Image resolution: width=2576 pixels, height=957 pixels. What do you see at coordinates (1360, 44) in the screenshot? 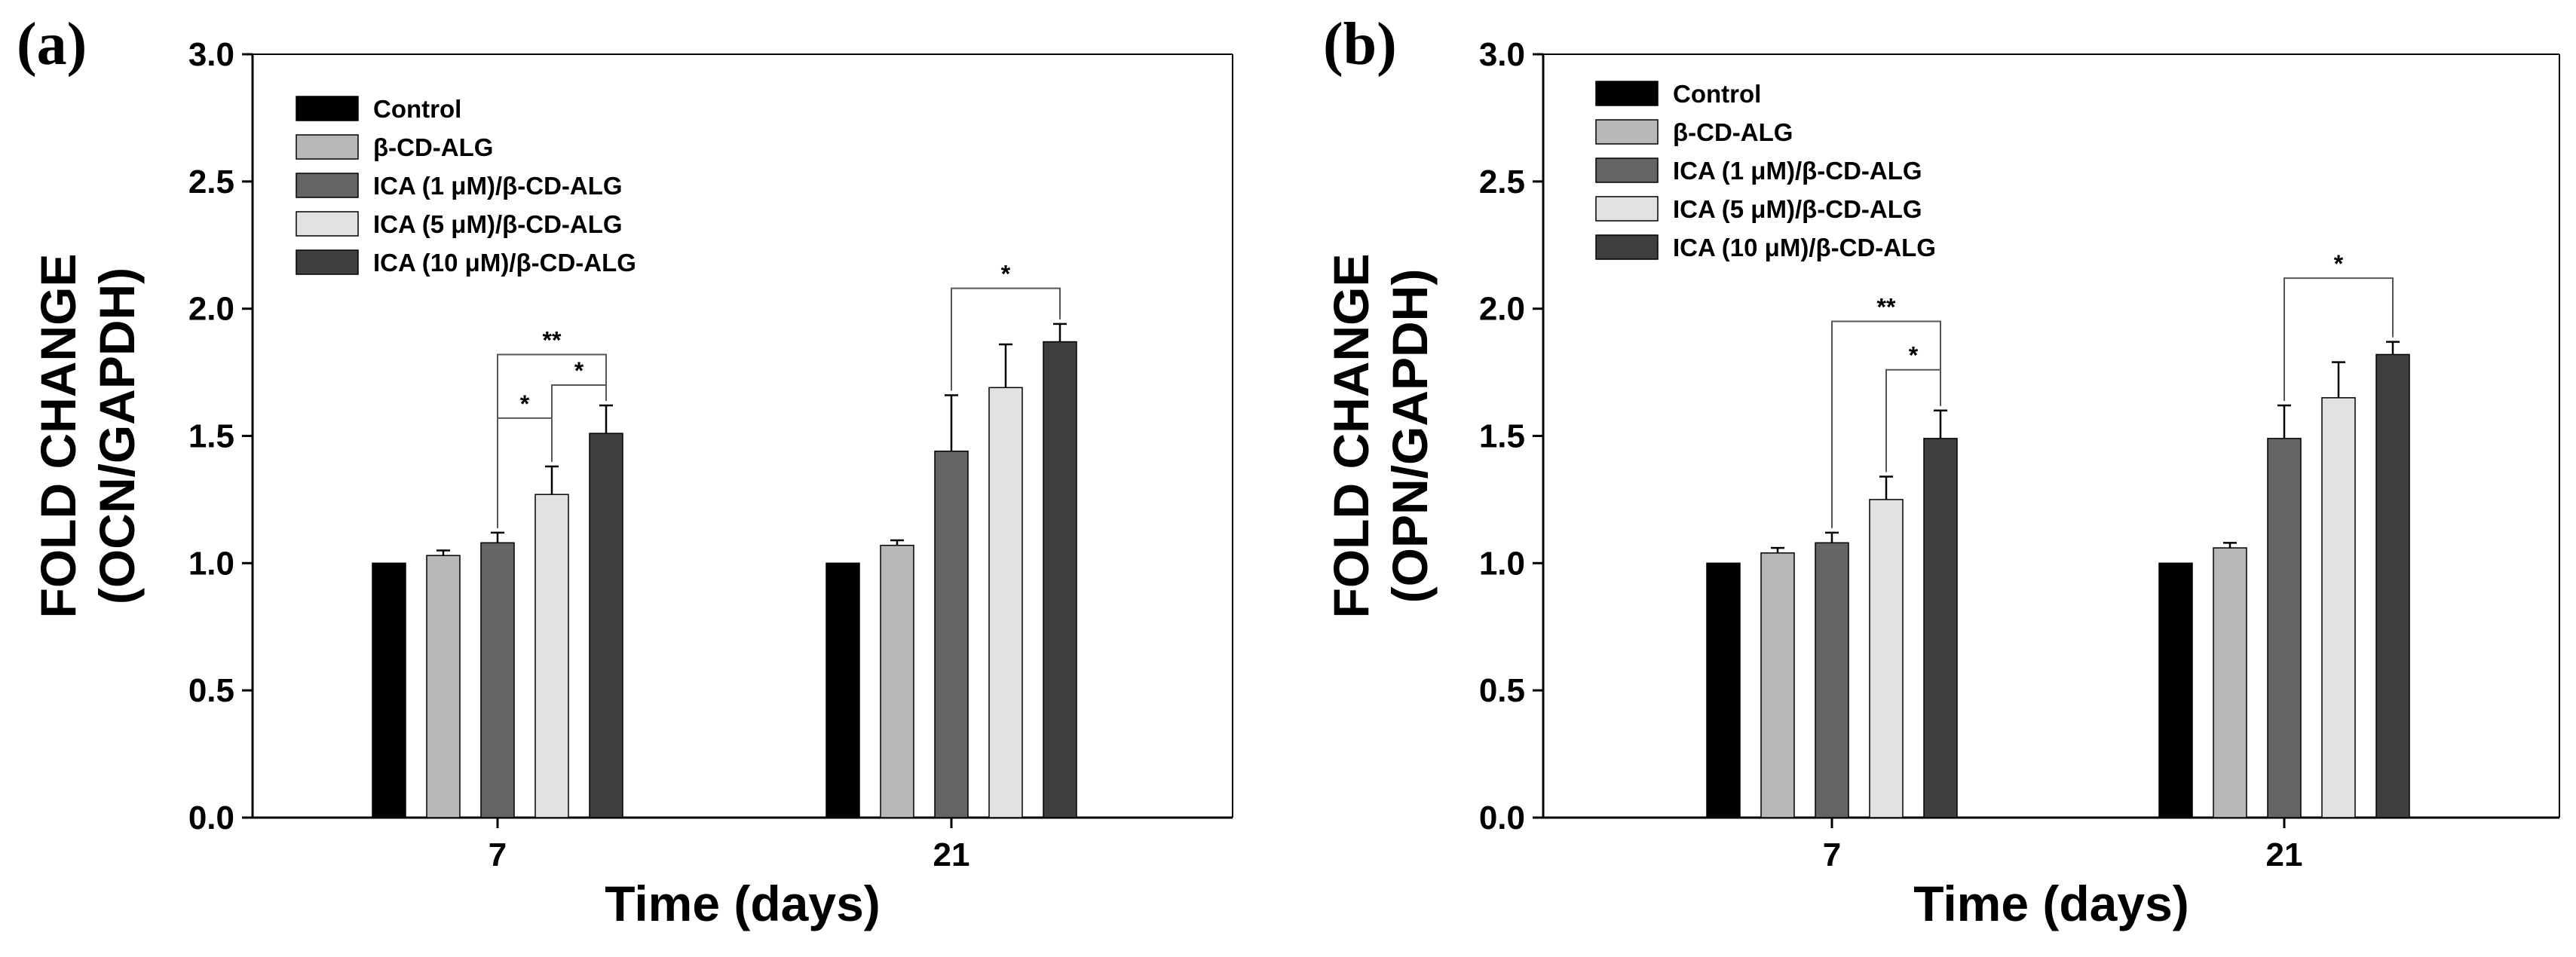
I see `panel-label: (b)` at bounding box center [1360, 44].